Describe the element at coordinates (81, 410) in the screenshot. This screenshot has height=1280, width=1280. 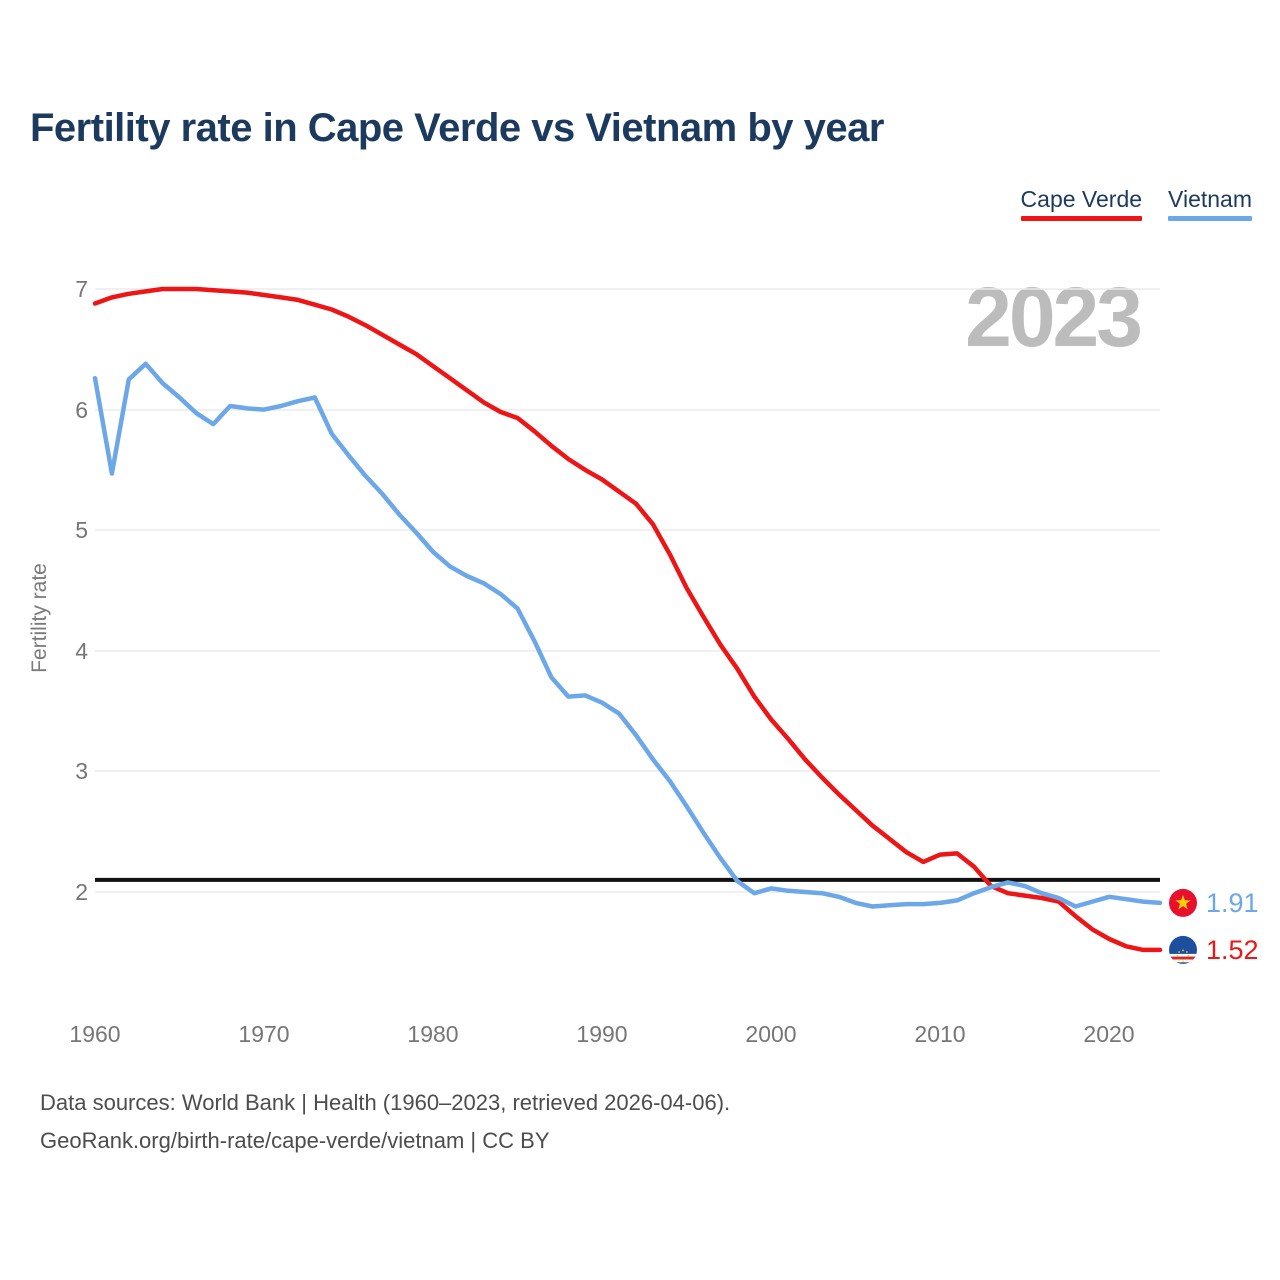
I see `y-tick: 6` at that location.